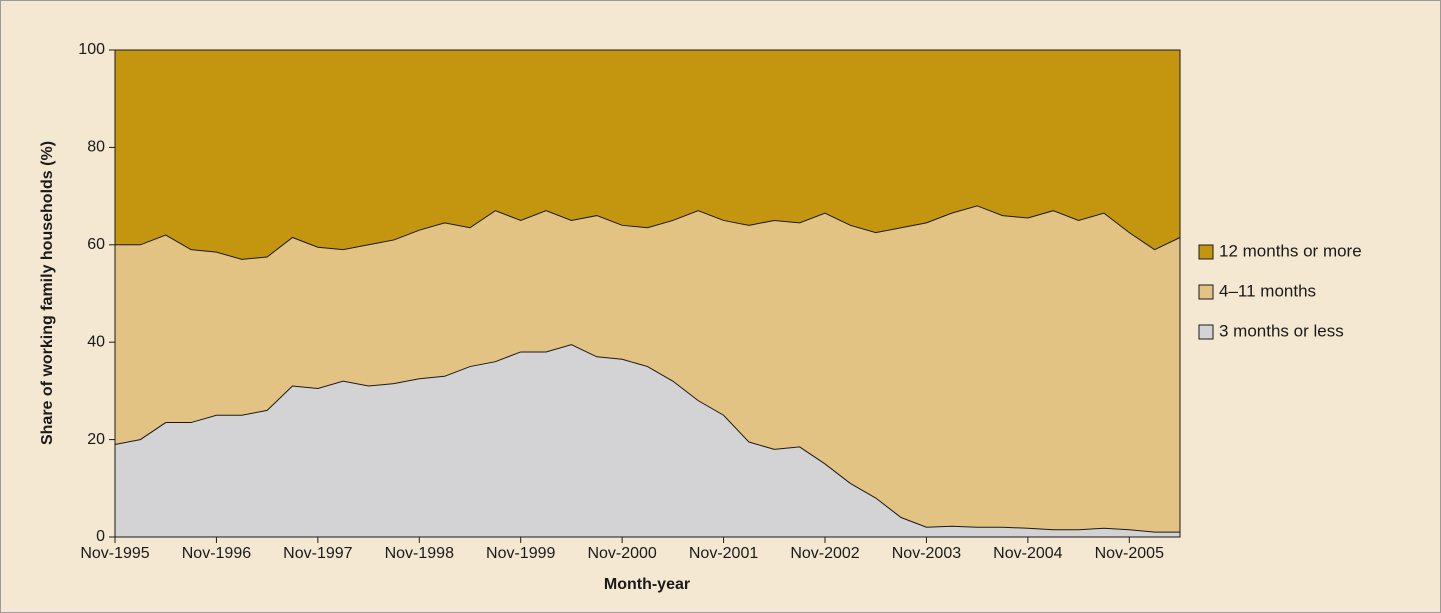  Describe the element at coordinates (114, 553) in the screenshot. I see `x-tick-label: Nov-1995` at that location.